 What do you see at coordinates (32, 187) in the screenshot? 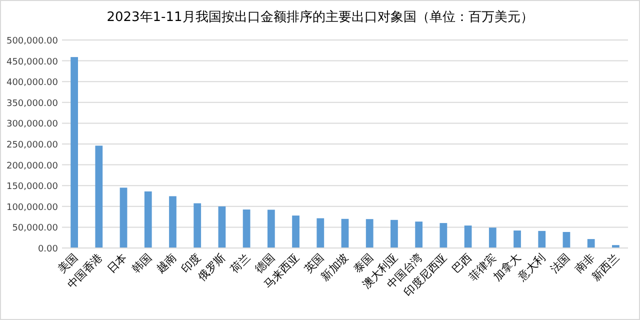
I see `y-tick-label: 150,000.00` at bounding box center [32, 187].